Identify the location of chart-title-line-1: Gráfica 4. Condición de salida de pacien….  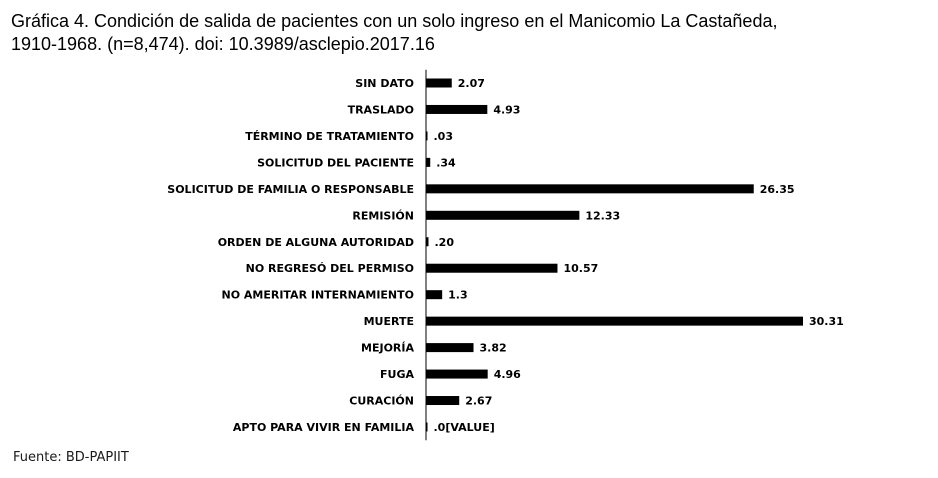
(394, 21).